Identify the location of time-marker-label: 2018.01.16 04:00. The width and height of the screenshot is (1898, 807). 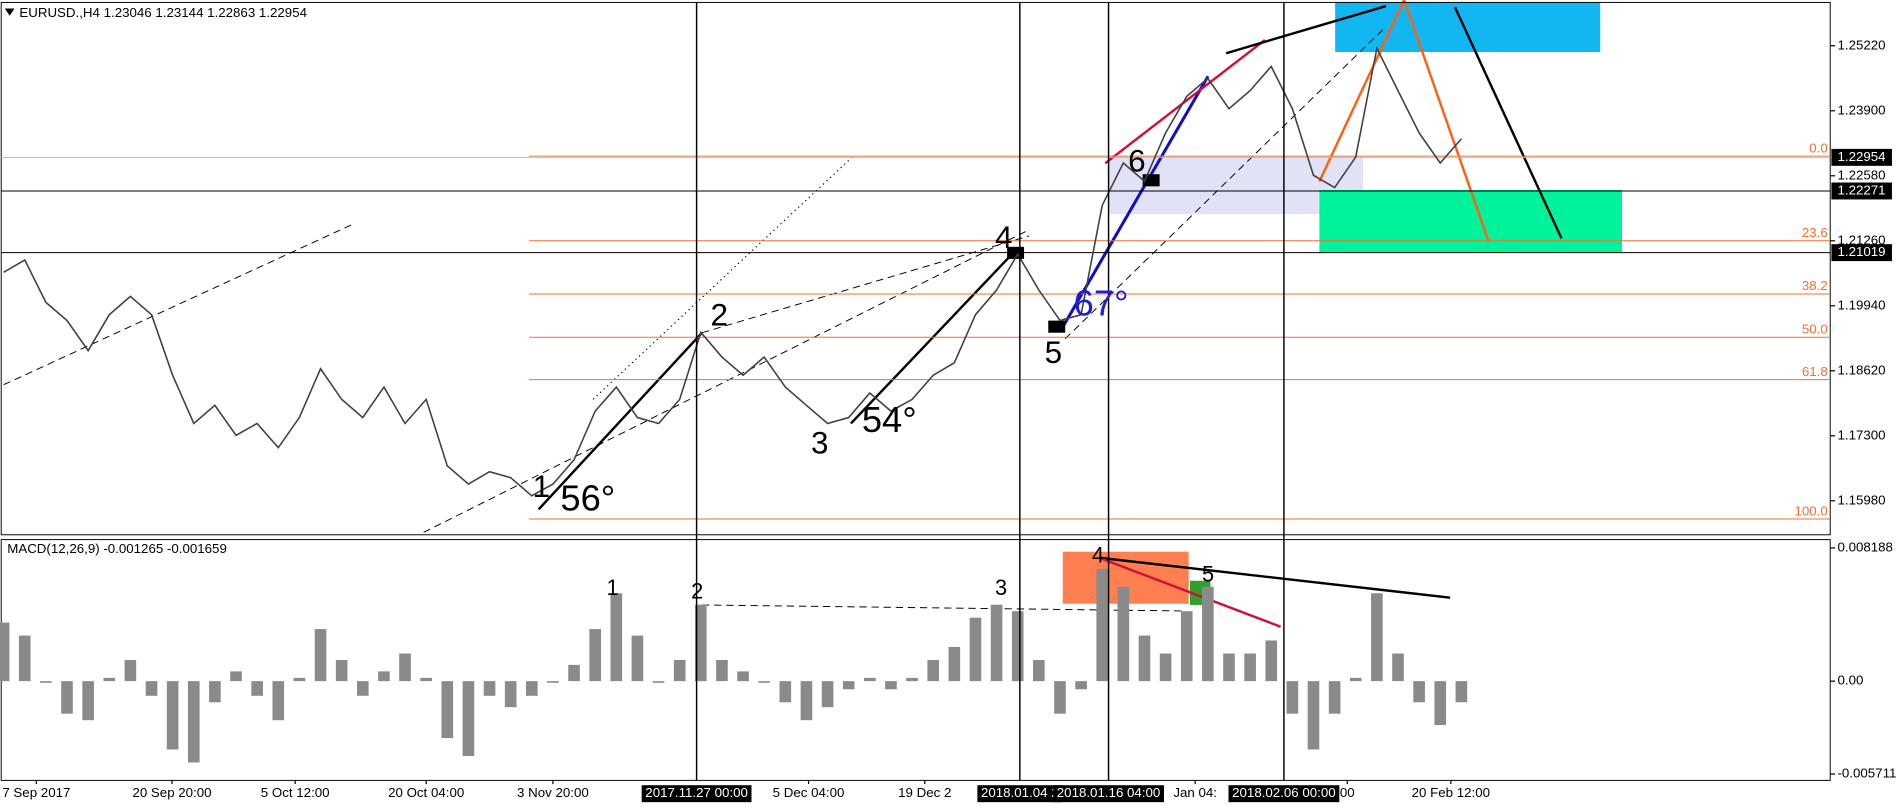
(1109, 792).